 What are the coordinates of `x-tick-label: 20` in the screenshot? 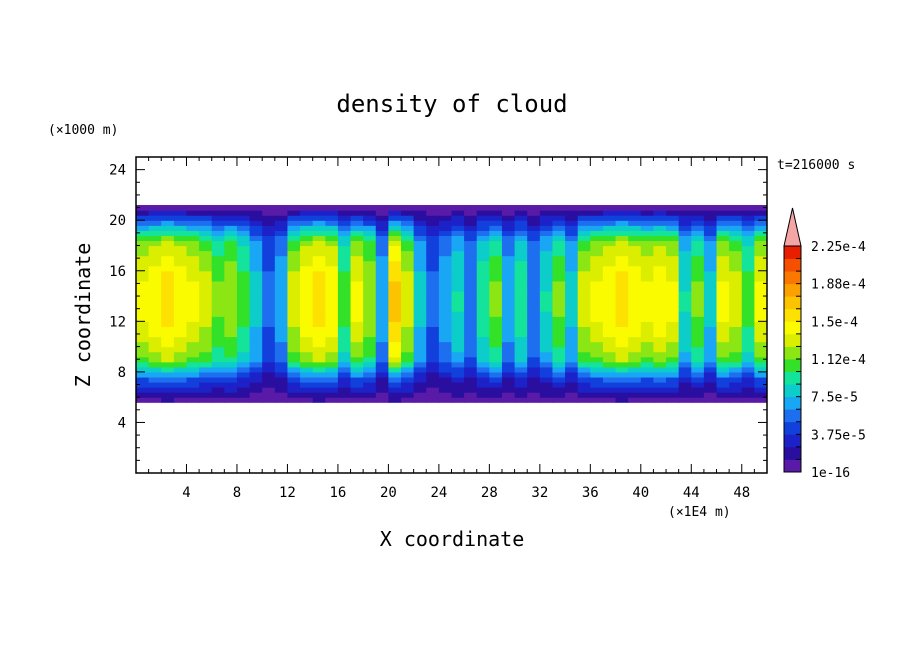 It's located at (388, 493).